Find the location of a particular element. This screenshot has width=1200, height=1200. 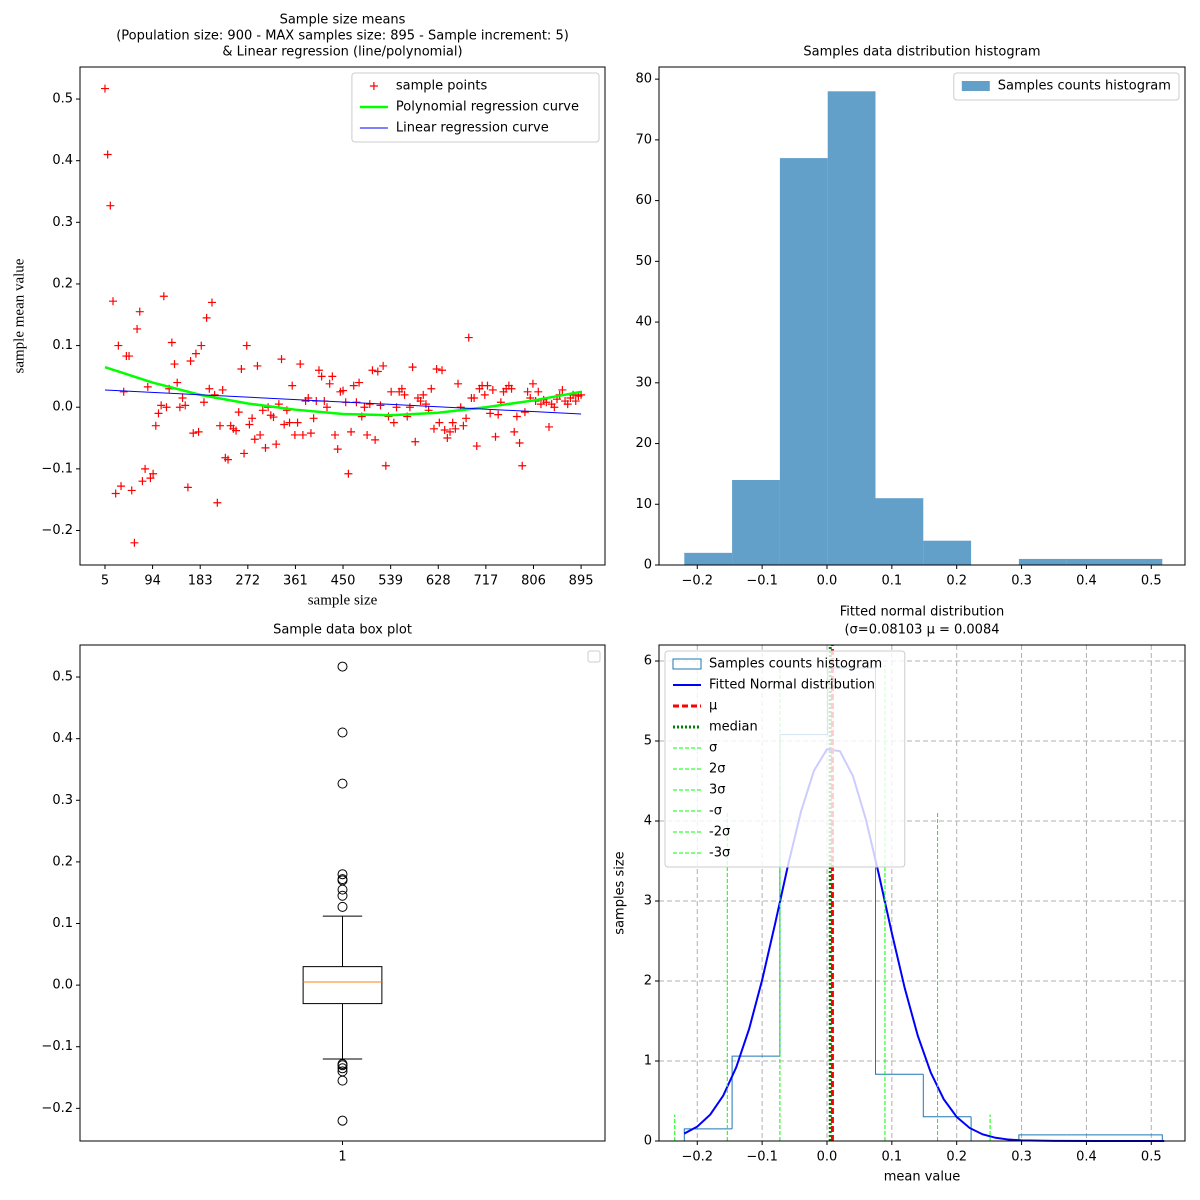

x-tick-label: 0.5 is located at coordinates (1151, 581).